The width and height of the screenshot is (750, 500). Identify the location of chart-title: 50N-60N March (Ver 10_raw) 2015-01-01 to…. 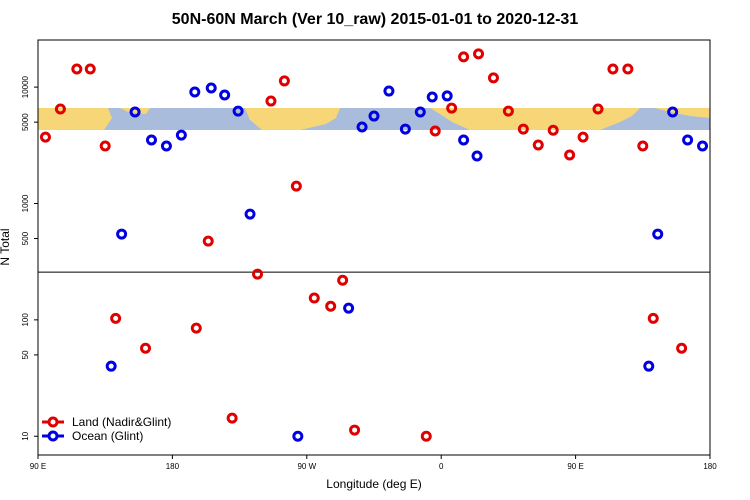
(375, 19).